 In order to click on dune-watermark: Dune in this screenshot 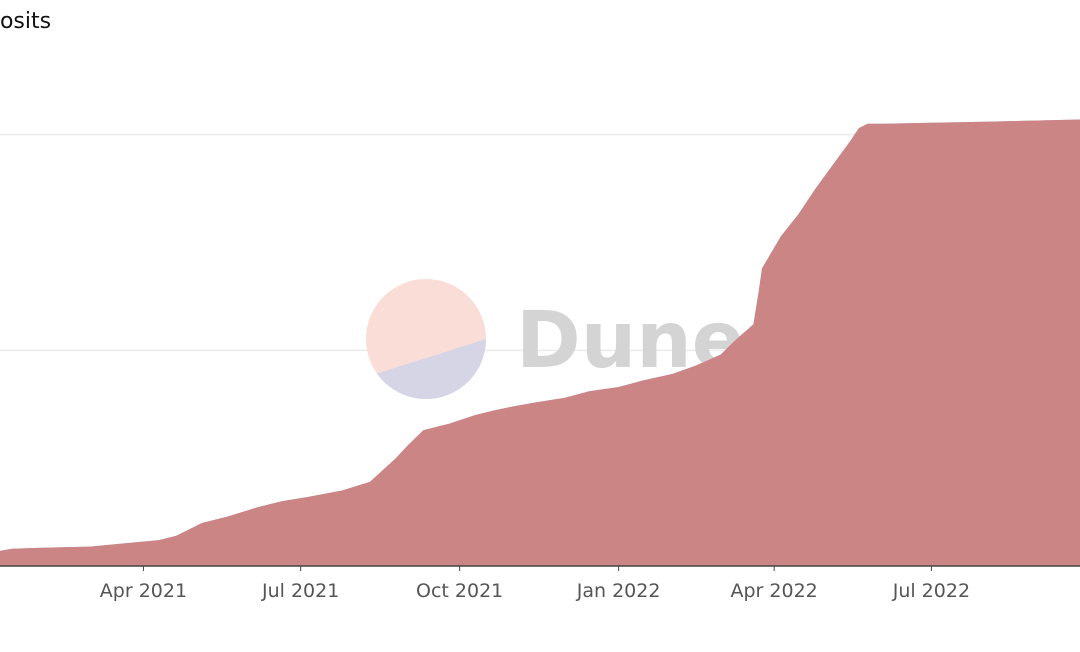, I will do `click(555, 339)`.